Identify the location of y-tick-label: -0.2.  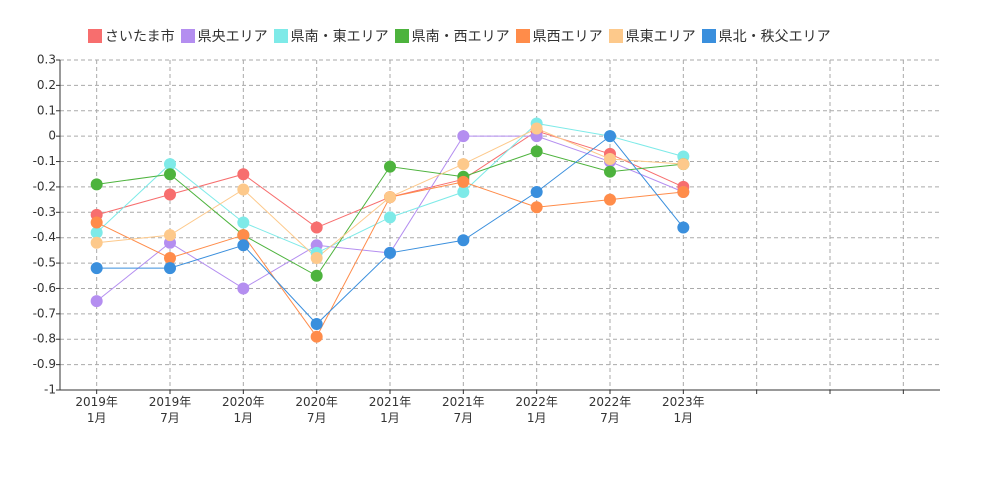
(44, 186).